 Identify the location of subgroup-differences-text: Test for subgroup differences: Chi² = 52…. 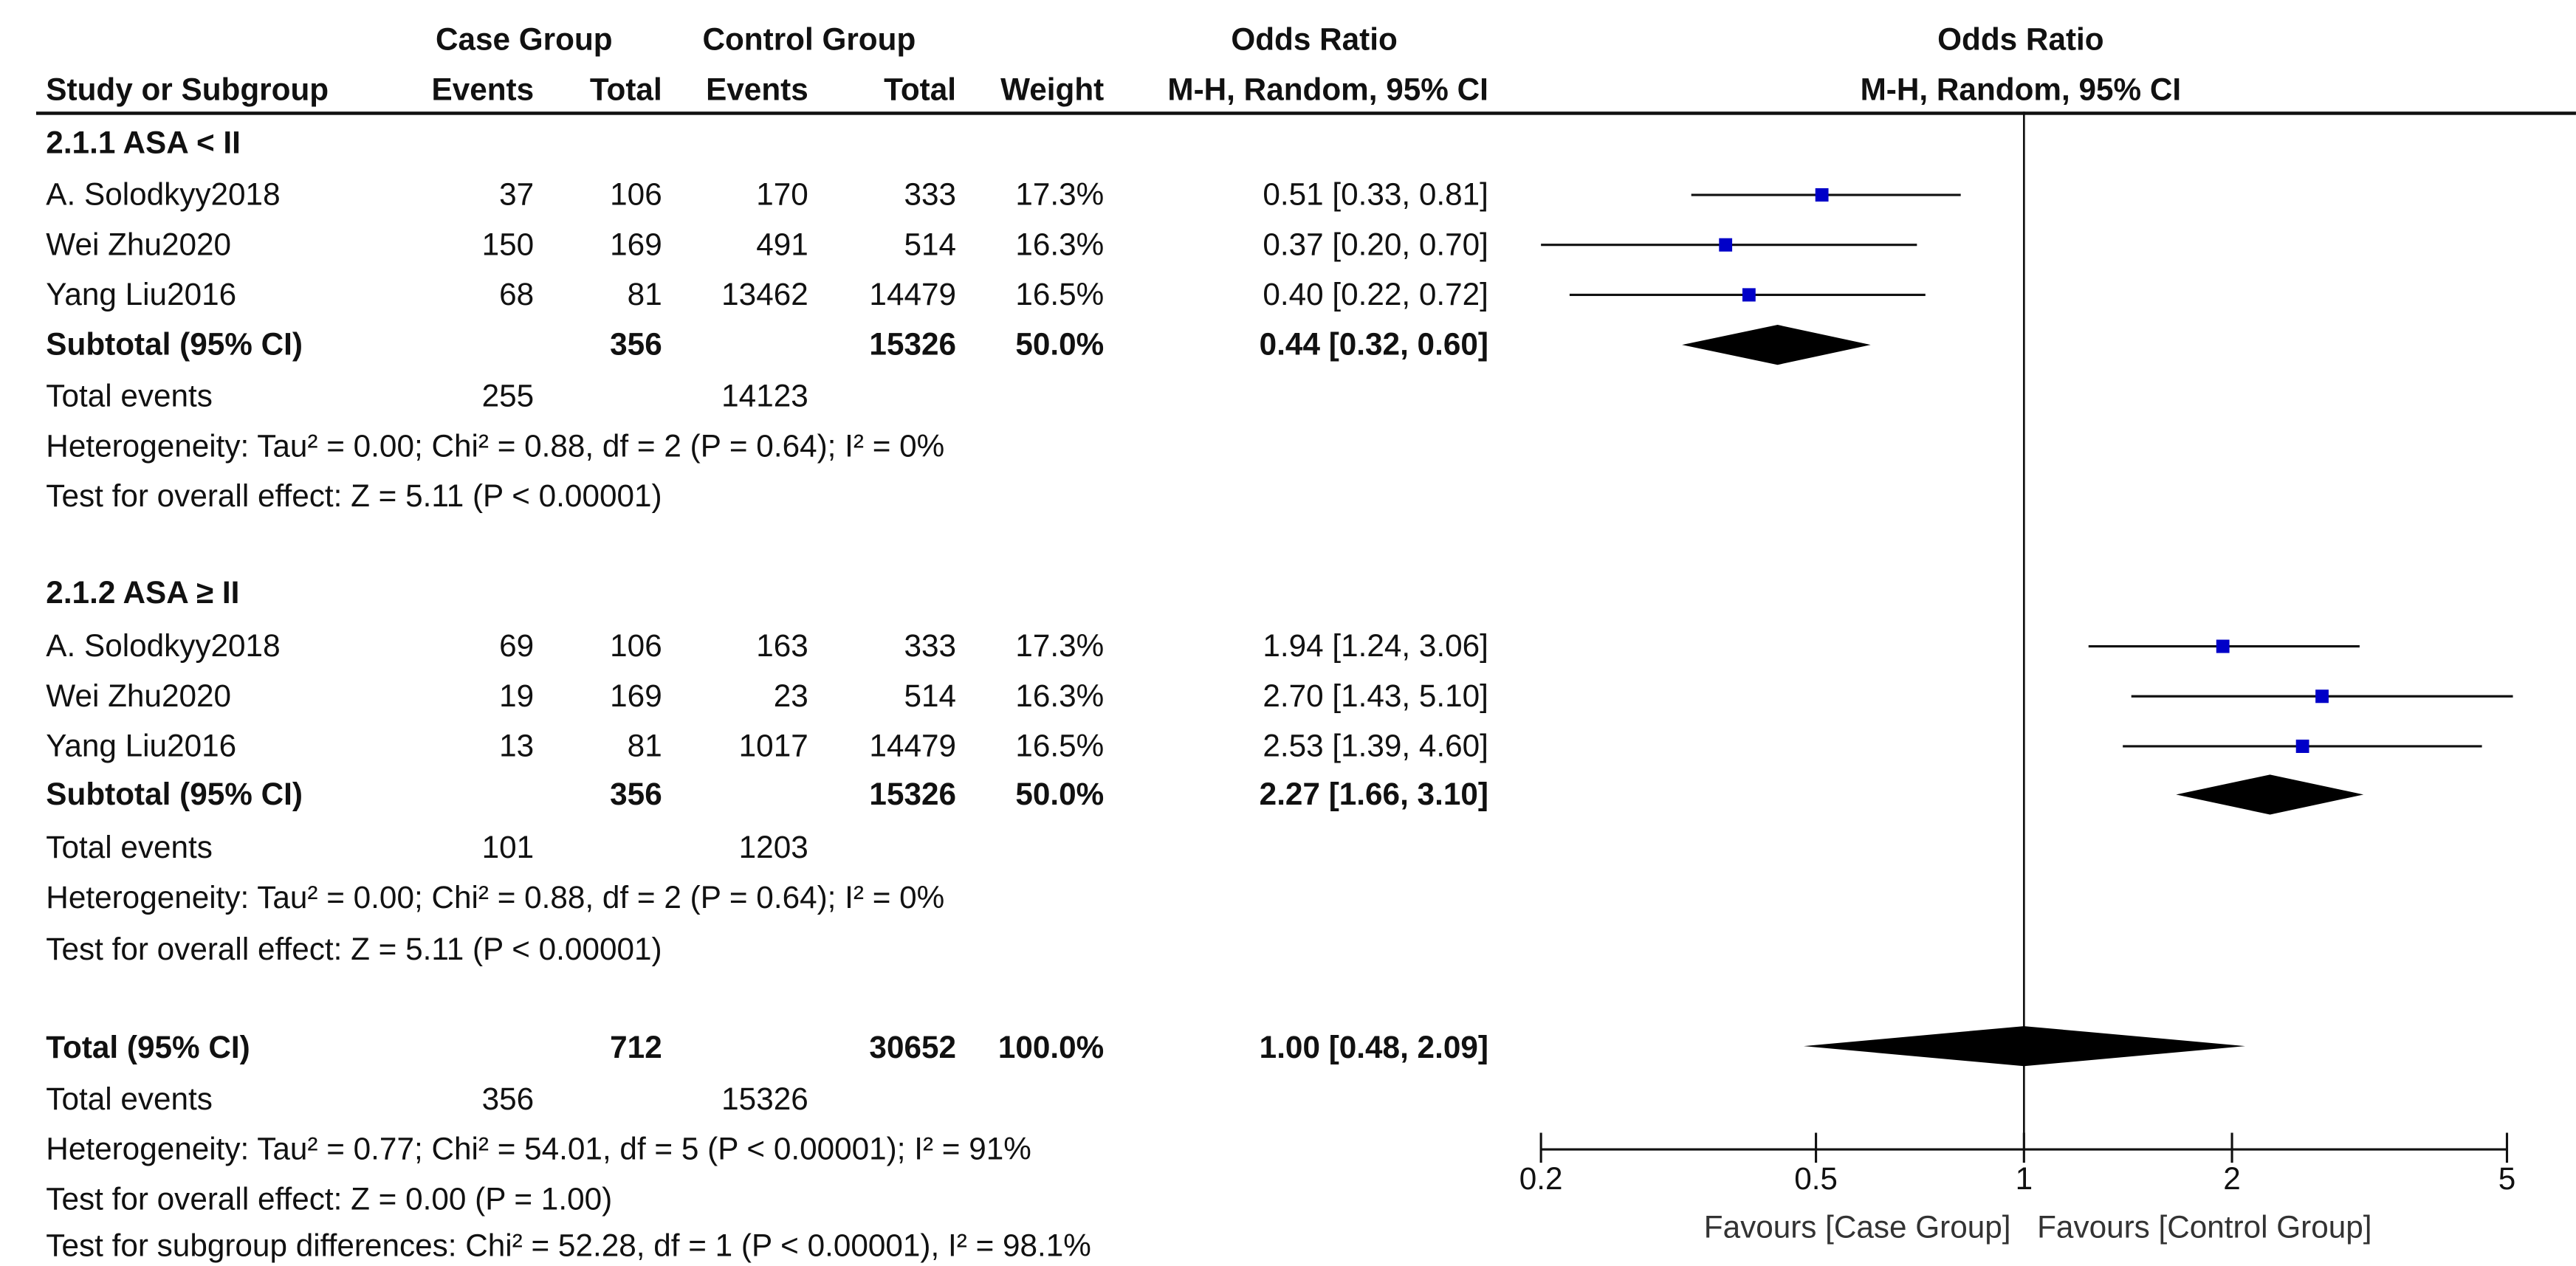
(568, 1247).